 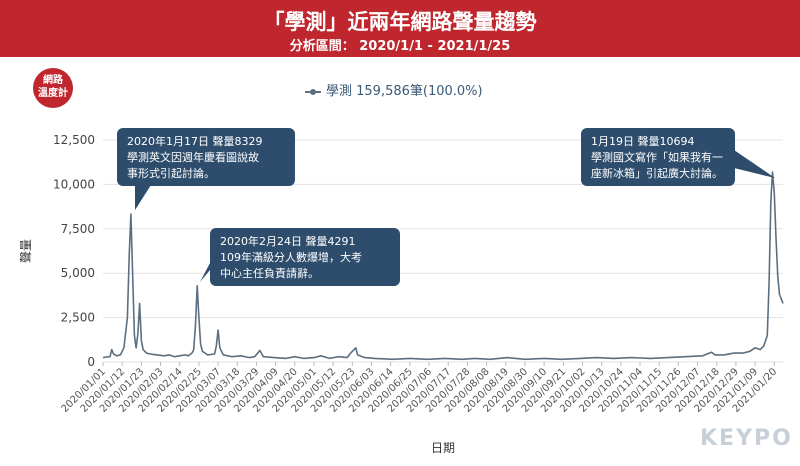 I want to click on chart-subtitle: 分析區間： 2020/1/1 - 2021/1/25, so click(x=400, y=46).